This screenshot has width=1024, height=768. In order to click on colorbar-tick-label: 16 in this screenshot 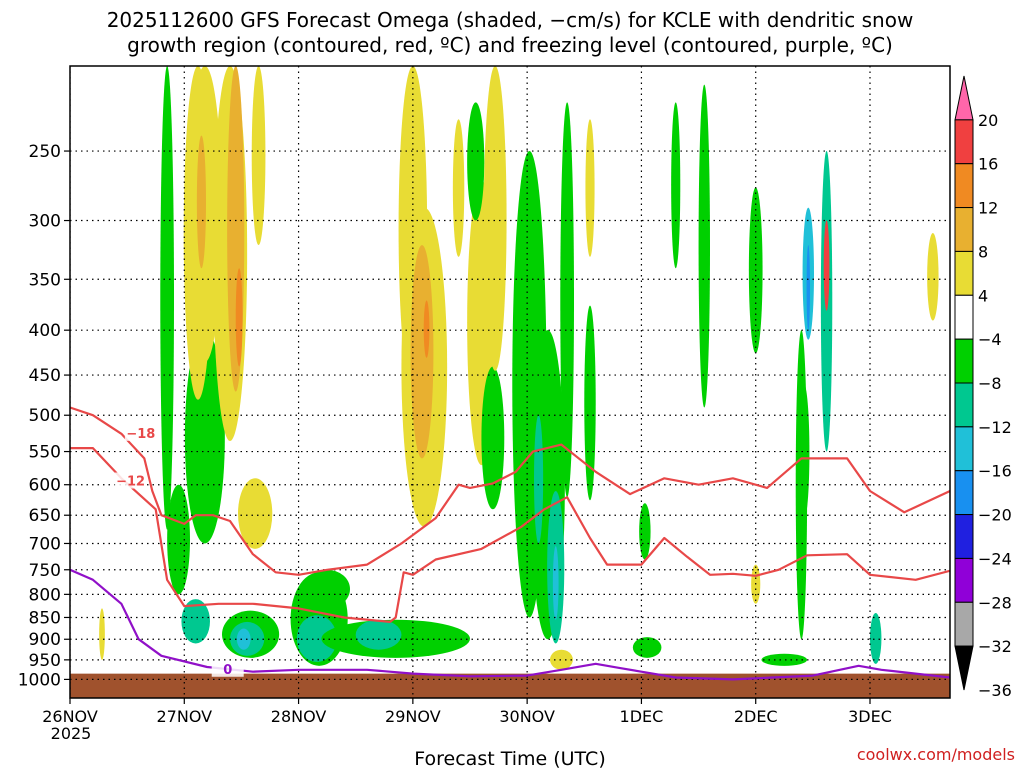, I will do `click(988, 164)`.